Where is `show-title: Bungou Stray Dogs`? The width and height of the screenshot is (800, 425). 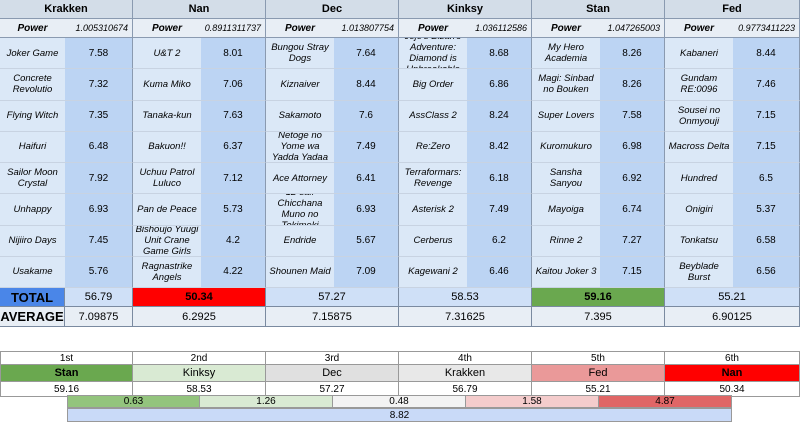
show-title: Bungou Stray Dogs is located at coordinates (300, 54).